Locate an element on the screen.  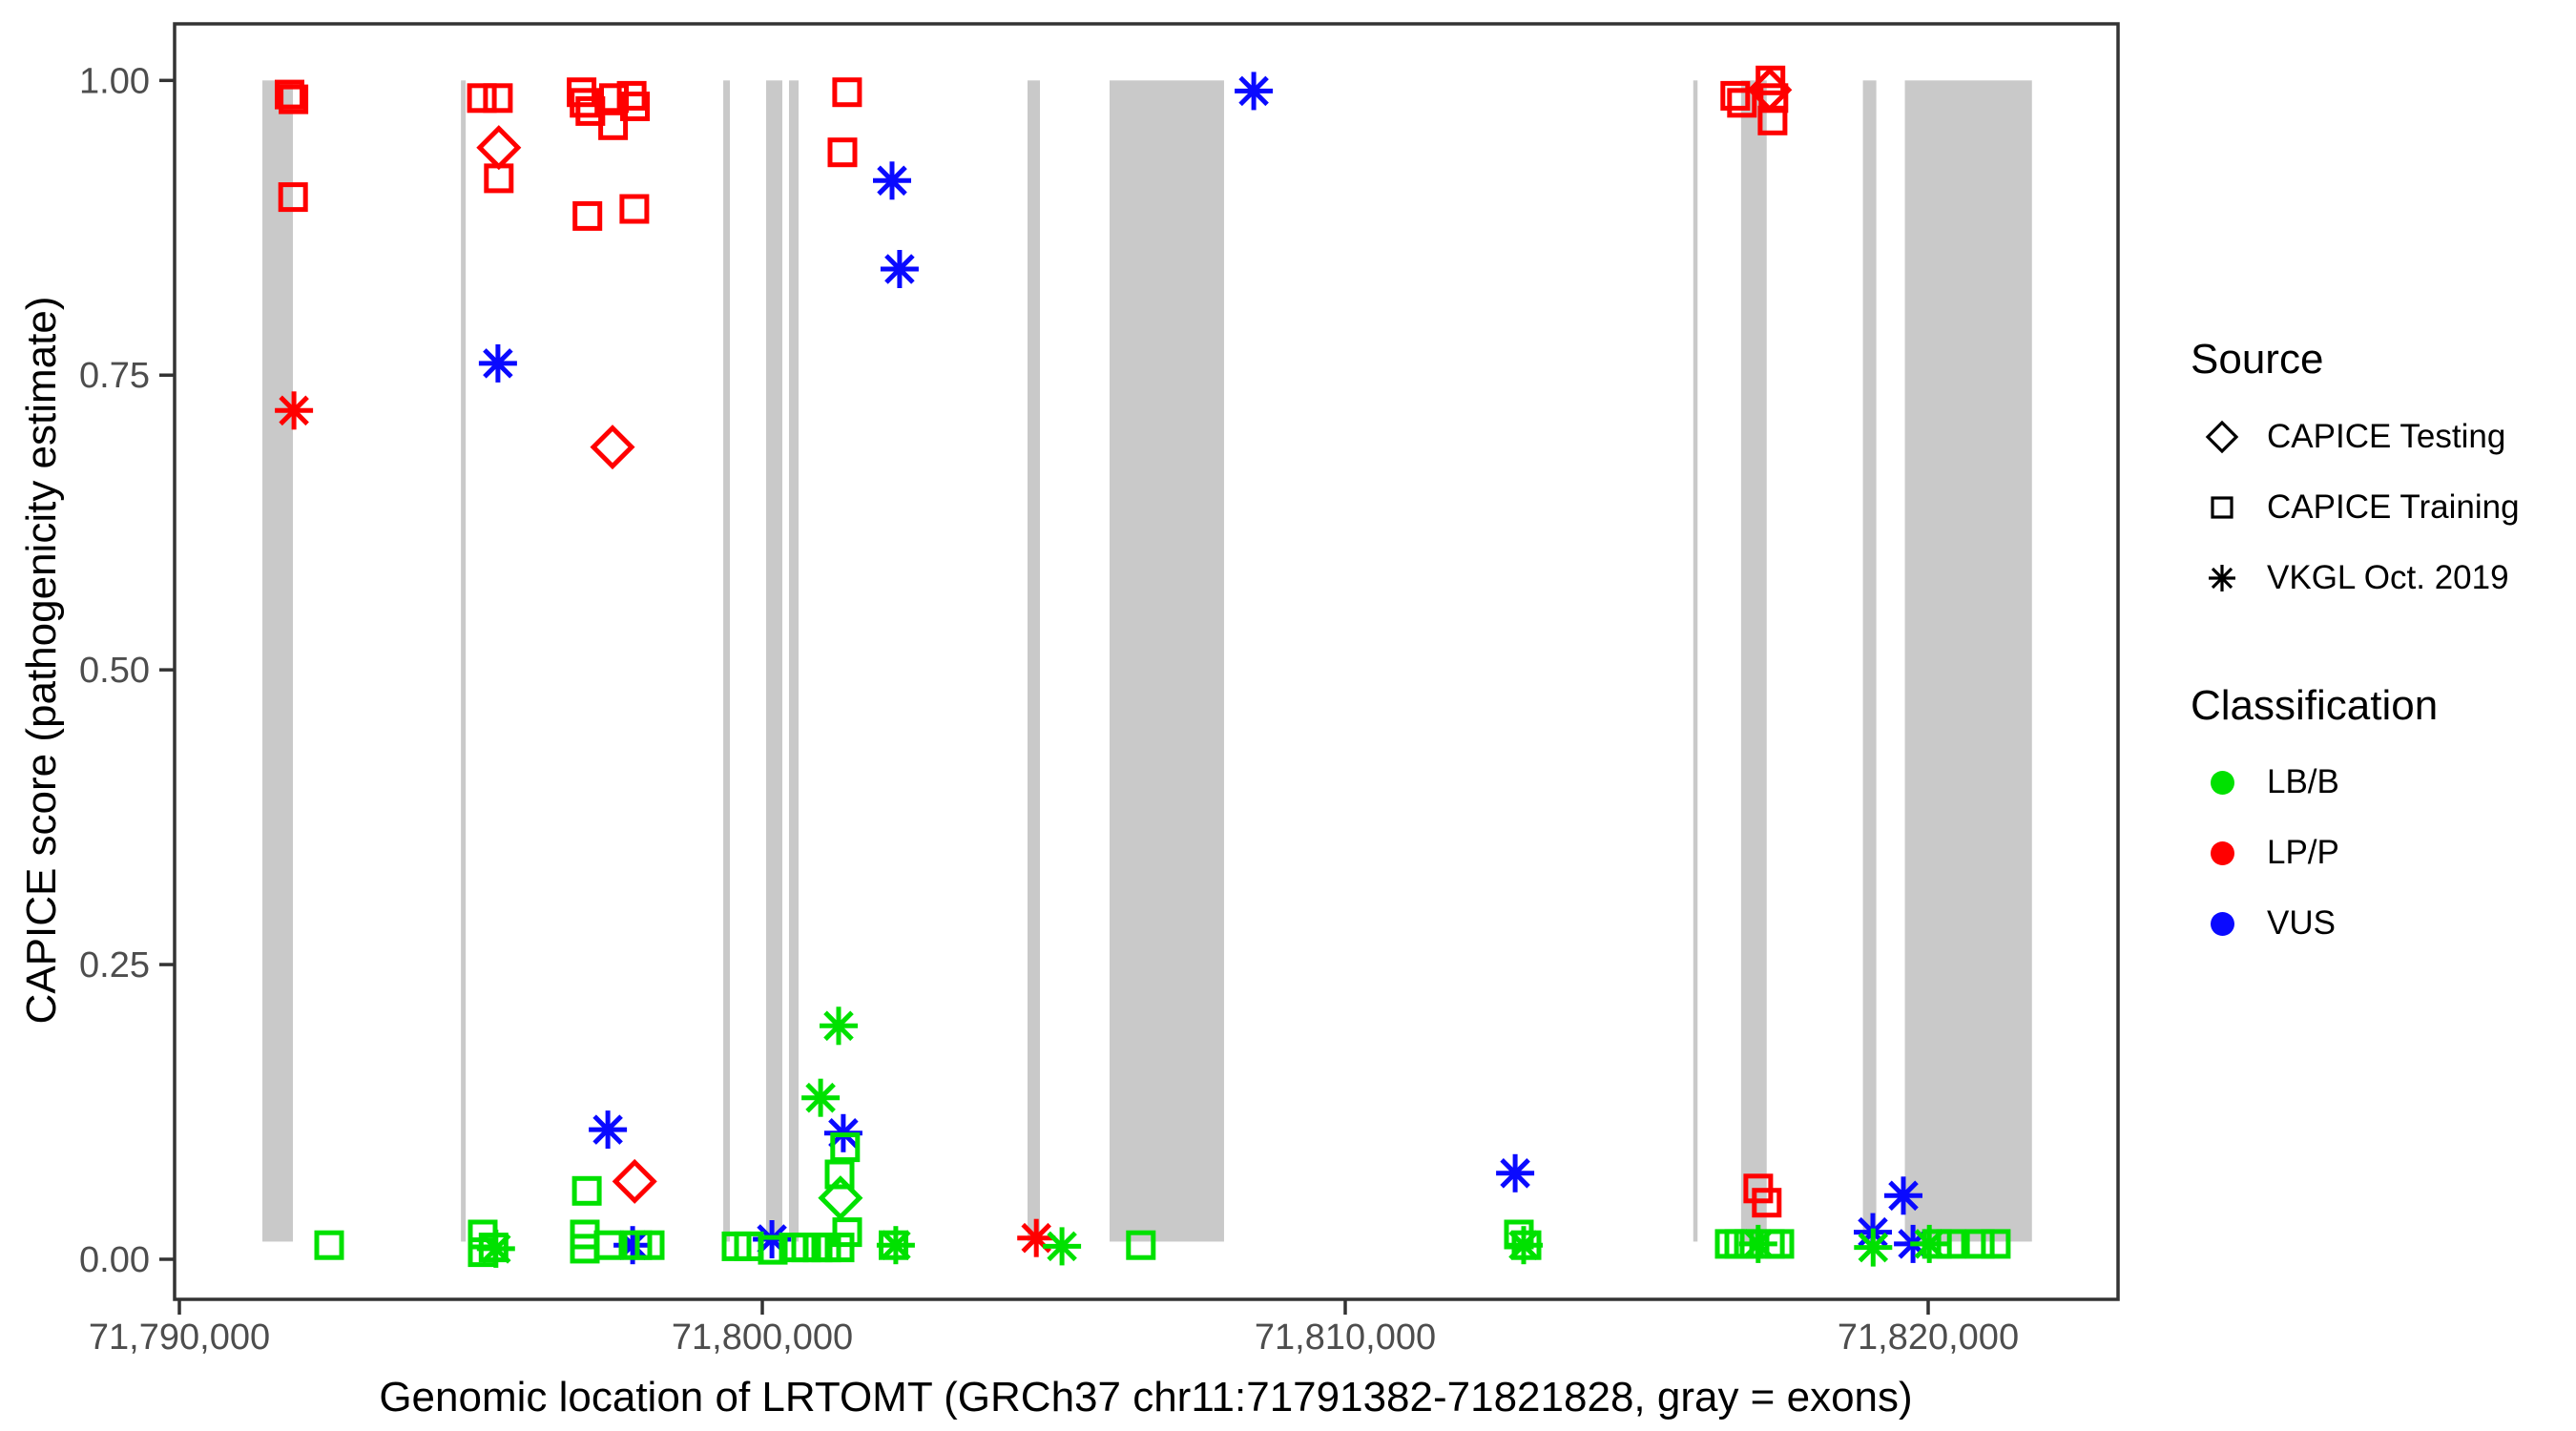
y-tick-label: 1.00 is located at coordinates (114, 81).